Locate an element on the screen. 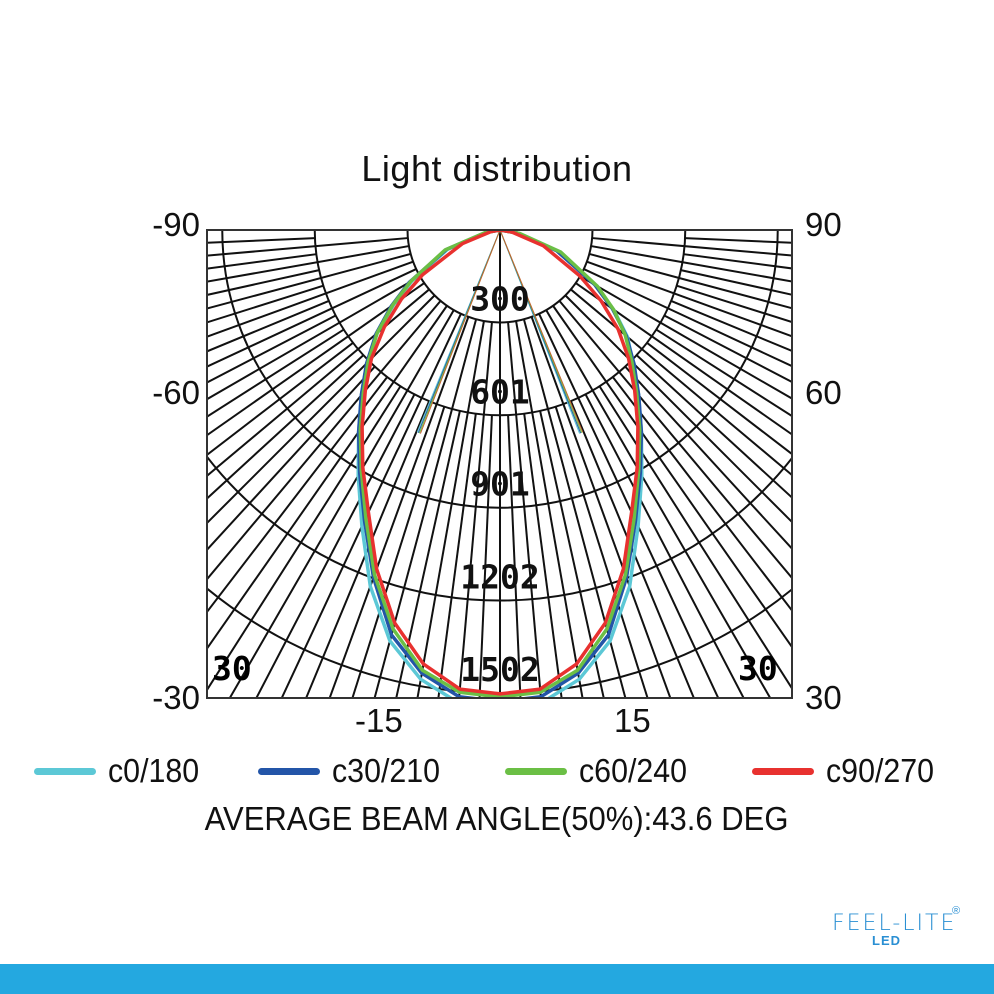 The height and width of the screenshot is (994, 994). axis-label-right-bottom: 30 is located at coordinates (823, 697).